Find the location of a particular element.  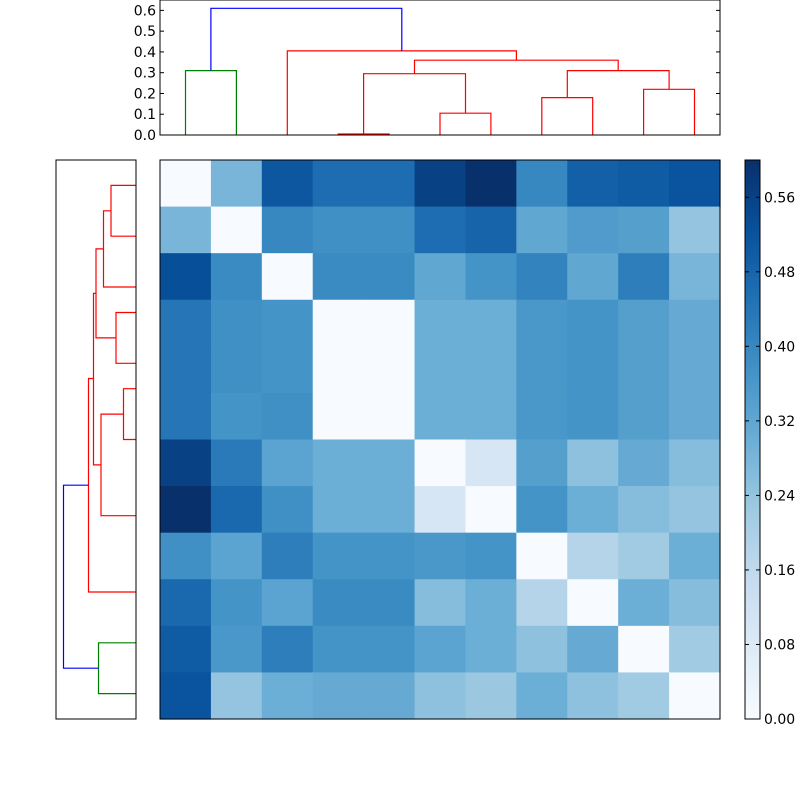

top-dendrogram-tick-label: 0.4 is located at coordinates (145, 53).